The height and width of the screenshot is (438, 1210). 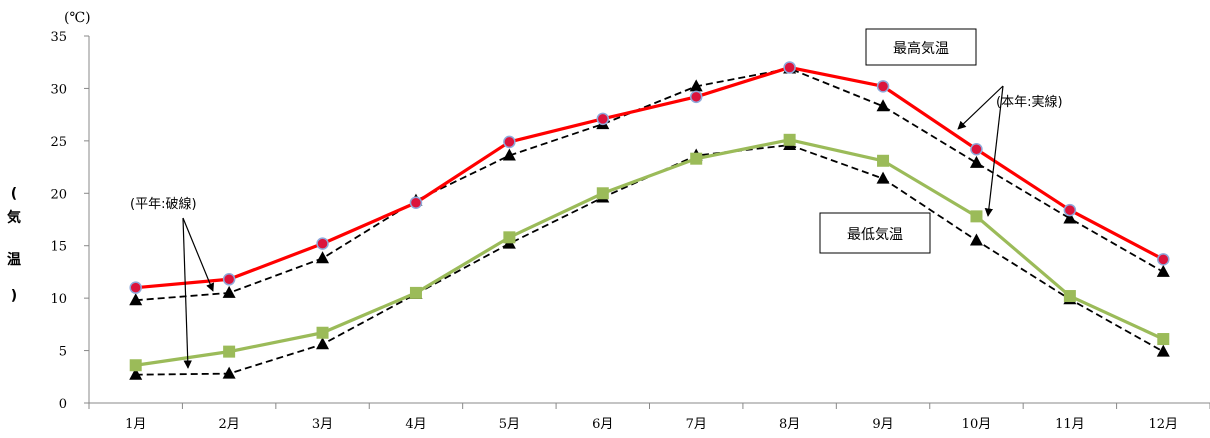 I want to click on y-axis-label-char: 気, so click(x=14, y=217).